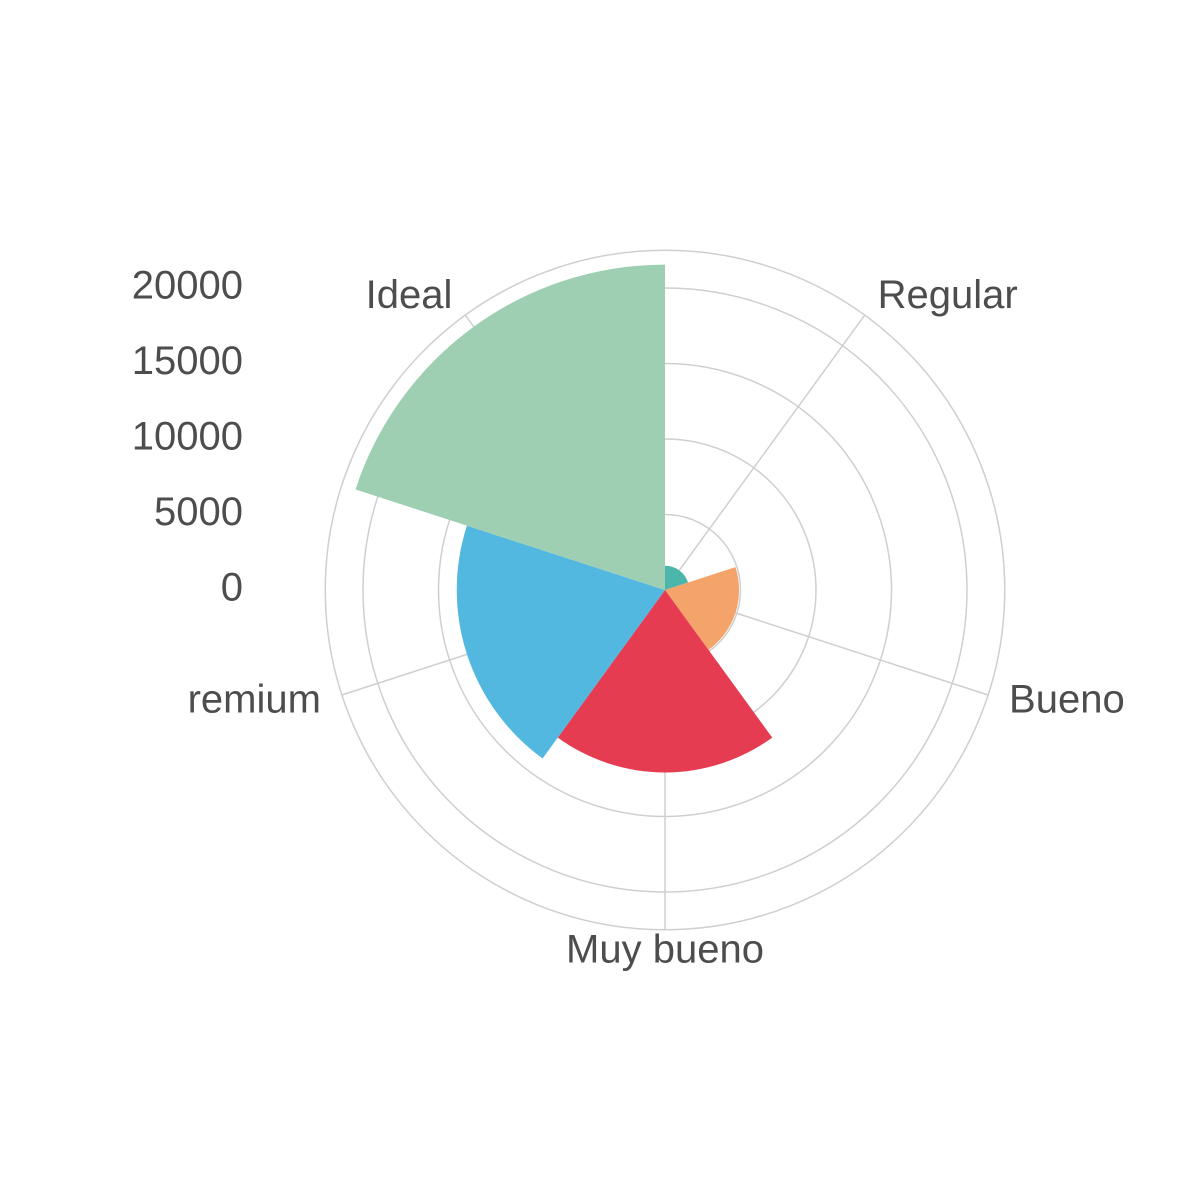 Image resolution: width=1200 pixels, height=1200 pixels. I want to click on bars, so click(564, 518).